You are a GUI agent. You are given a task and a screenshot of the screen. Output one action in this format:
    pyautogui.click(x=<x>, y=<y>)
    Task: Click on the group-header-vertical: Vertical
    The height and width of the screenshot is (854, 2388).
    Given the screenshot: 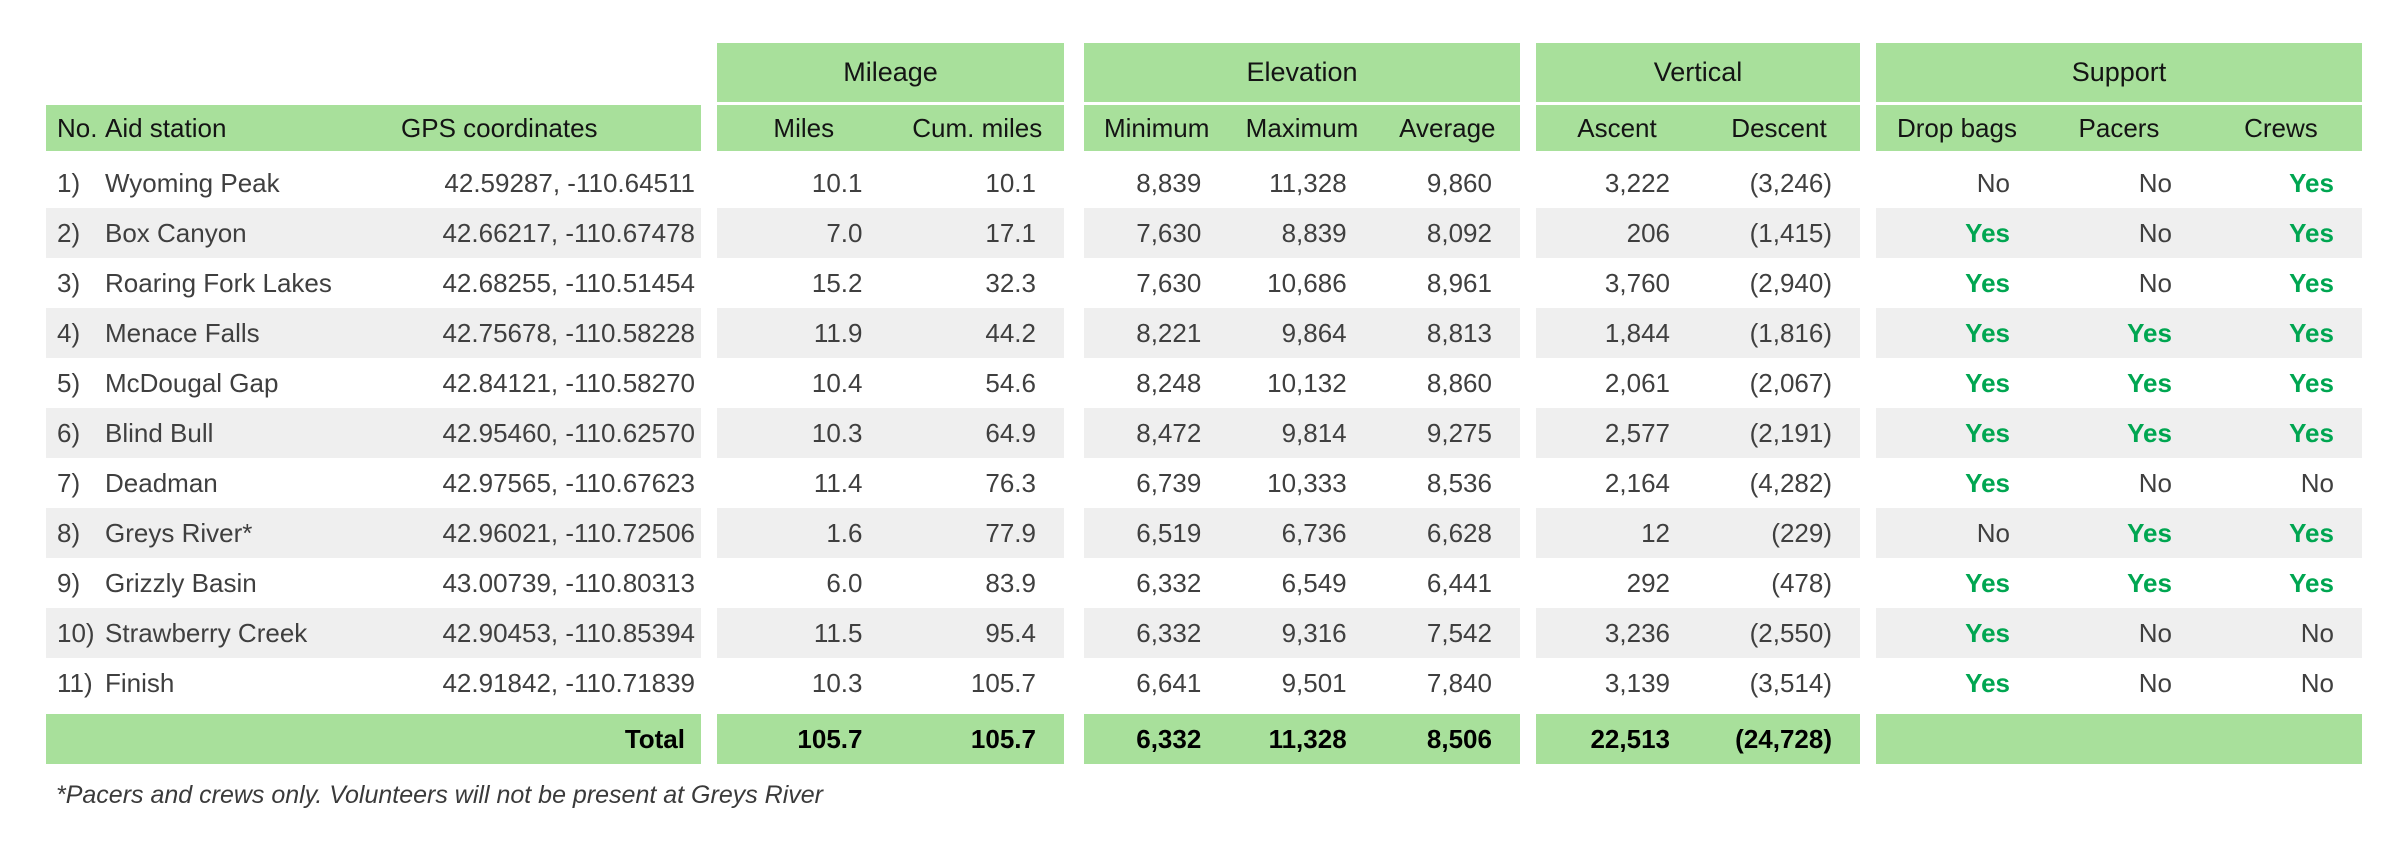 What is the action you would take?
    pyautogui.click(x=1698, y=72)
    